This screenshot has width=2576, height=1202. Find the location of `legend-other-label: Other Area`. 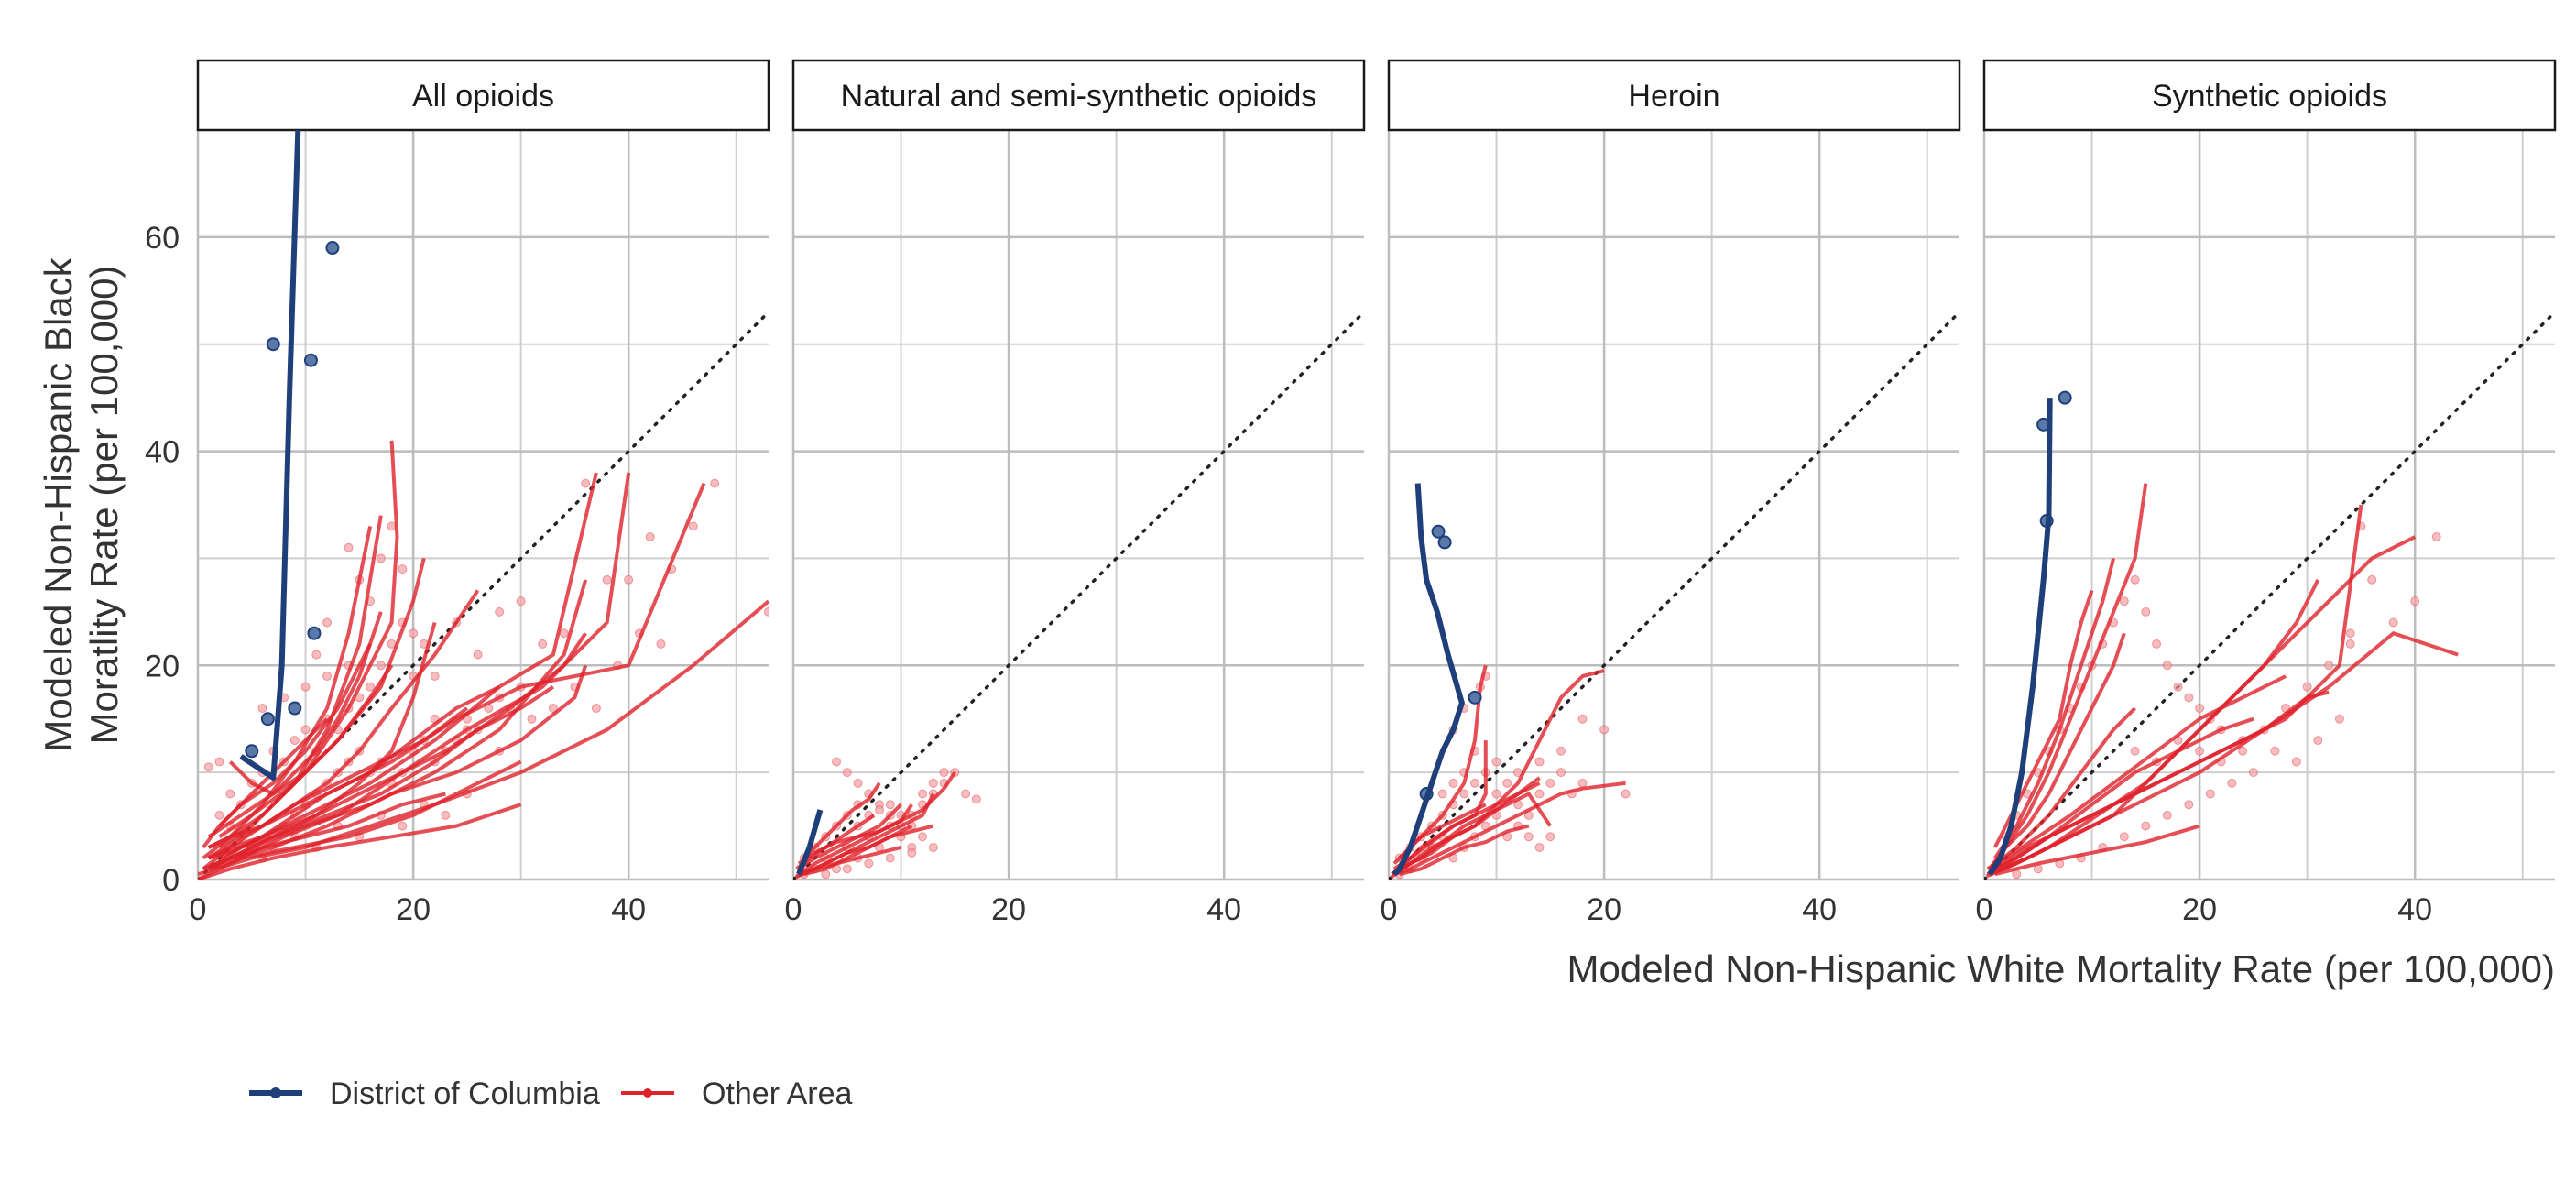

legend-other-label: Other Area is located at coordinates (778, 1093).